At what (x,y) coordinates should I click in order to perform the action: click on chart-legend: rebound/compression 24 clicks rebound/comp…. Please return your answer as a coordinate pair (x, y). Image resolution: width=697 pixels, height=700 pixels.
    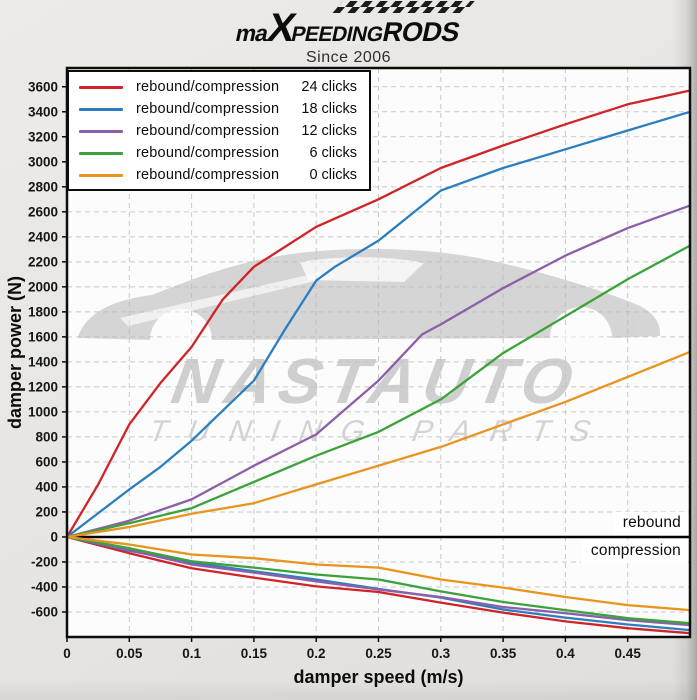
    Looking at the image, I should click on (219, 130).